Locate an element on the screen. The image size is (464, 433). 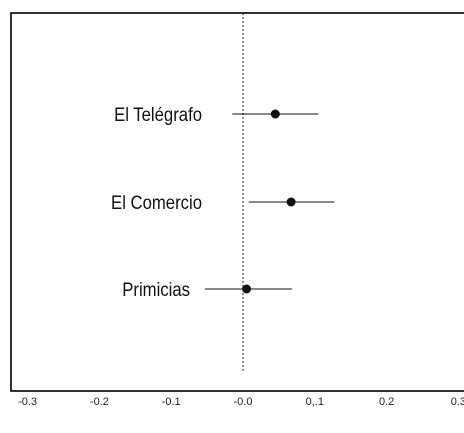
x-tick-label: -0.3 is located at coordinates (27, 402).